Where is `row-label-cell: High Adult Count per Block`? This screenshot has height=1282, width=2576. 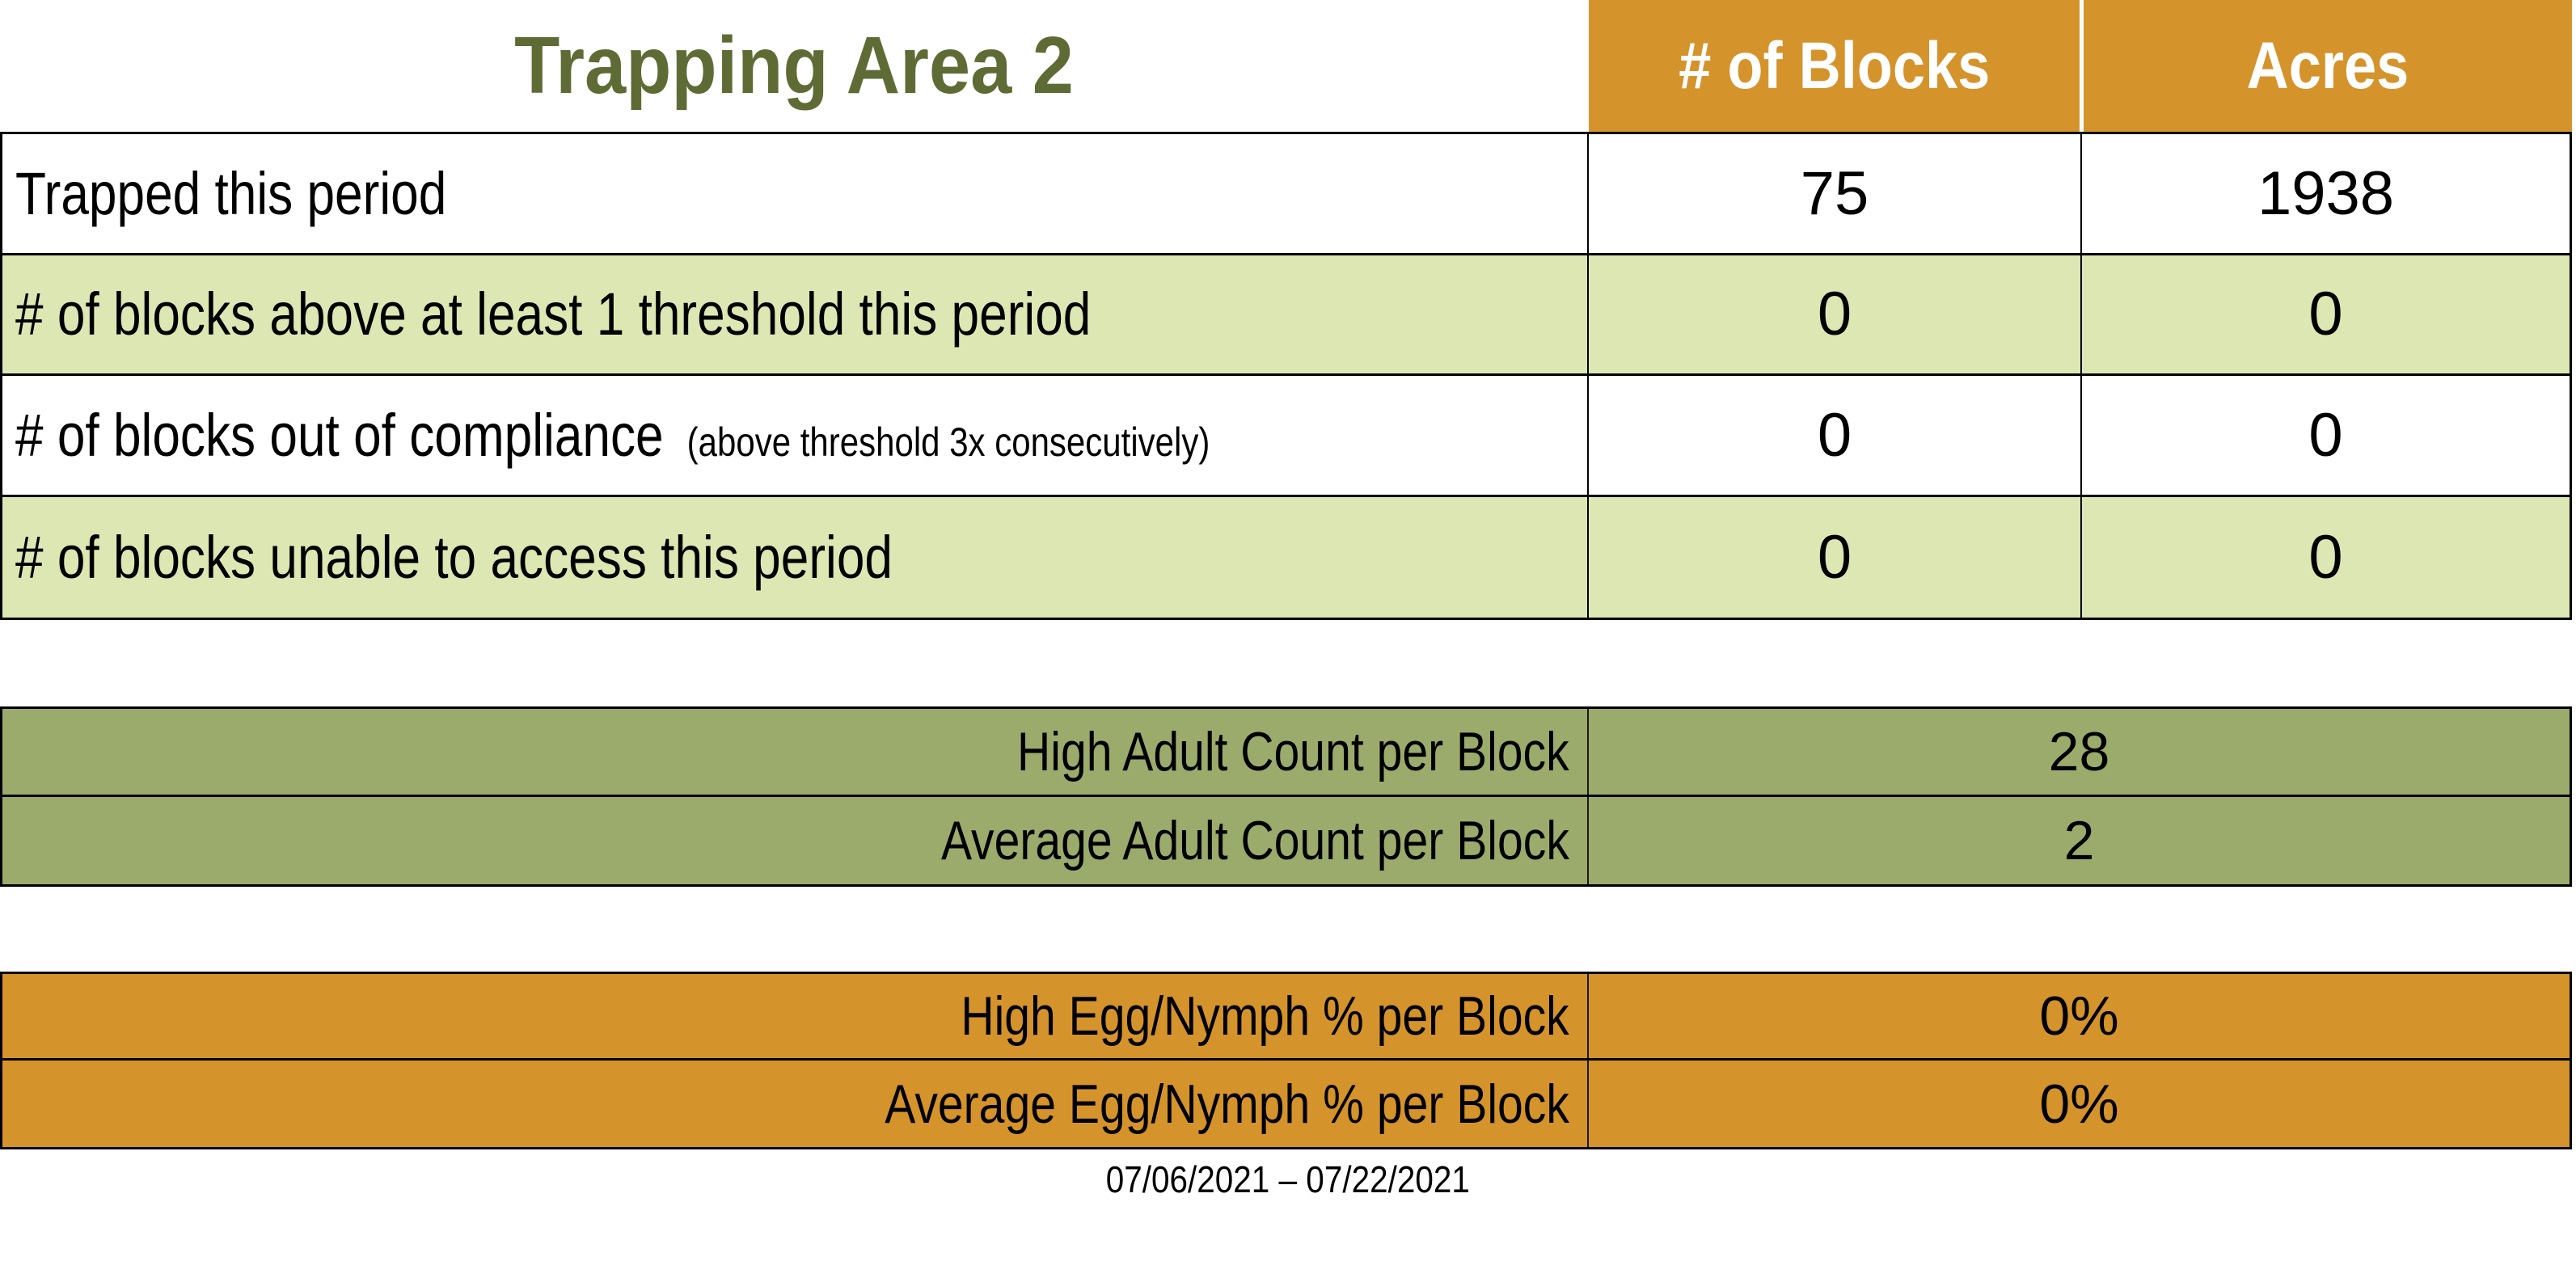 row-label-cell: High Adult Count per Block is located at coordinates (795, 752).